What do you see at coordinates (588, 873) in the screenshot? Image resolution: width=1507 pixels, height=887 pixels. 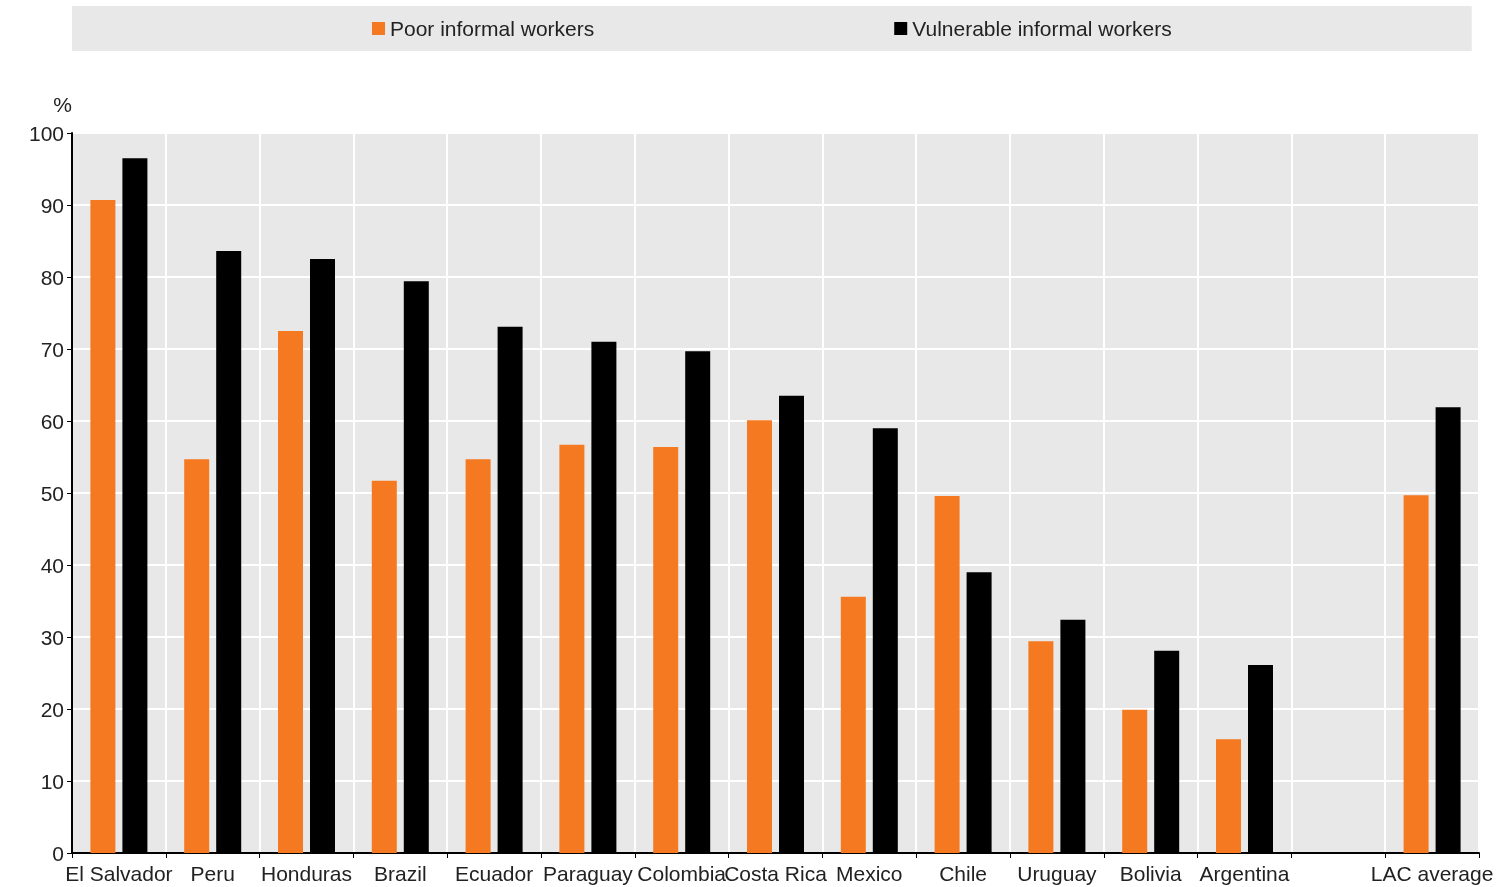 I see `x-tick-label: Paraguay` at bounding box center [588, 873].